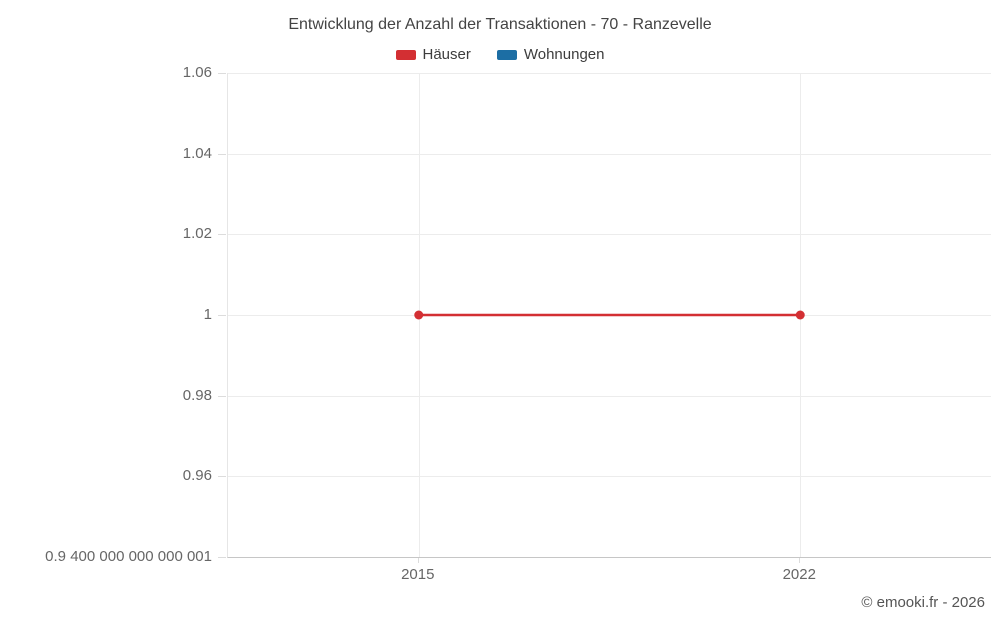  I want to click on legend-item-haeuser: Häuser, so click(433, 54).